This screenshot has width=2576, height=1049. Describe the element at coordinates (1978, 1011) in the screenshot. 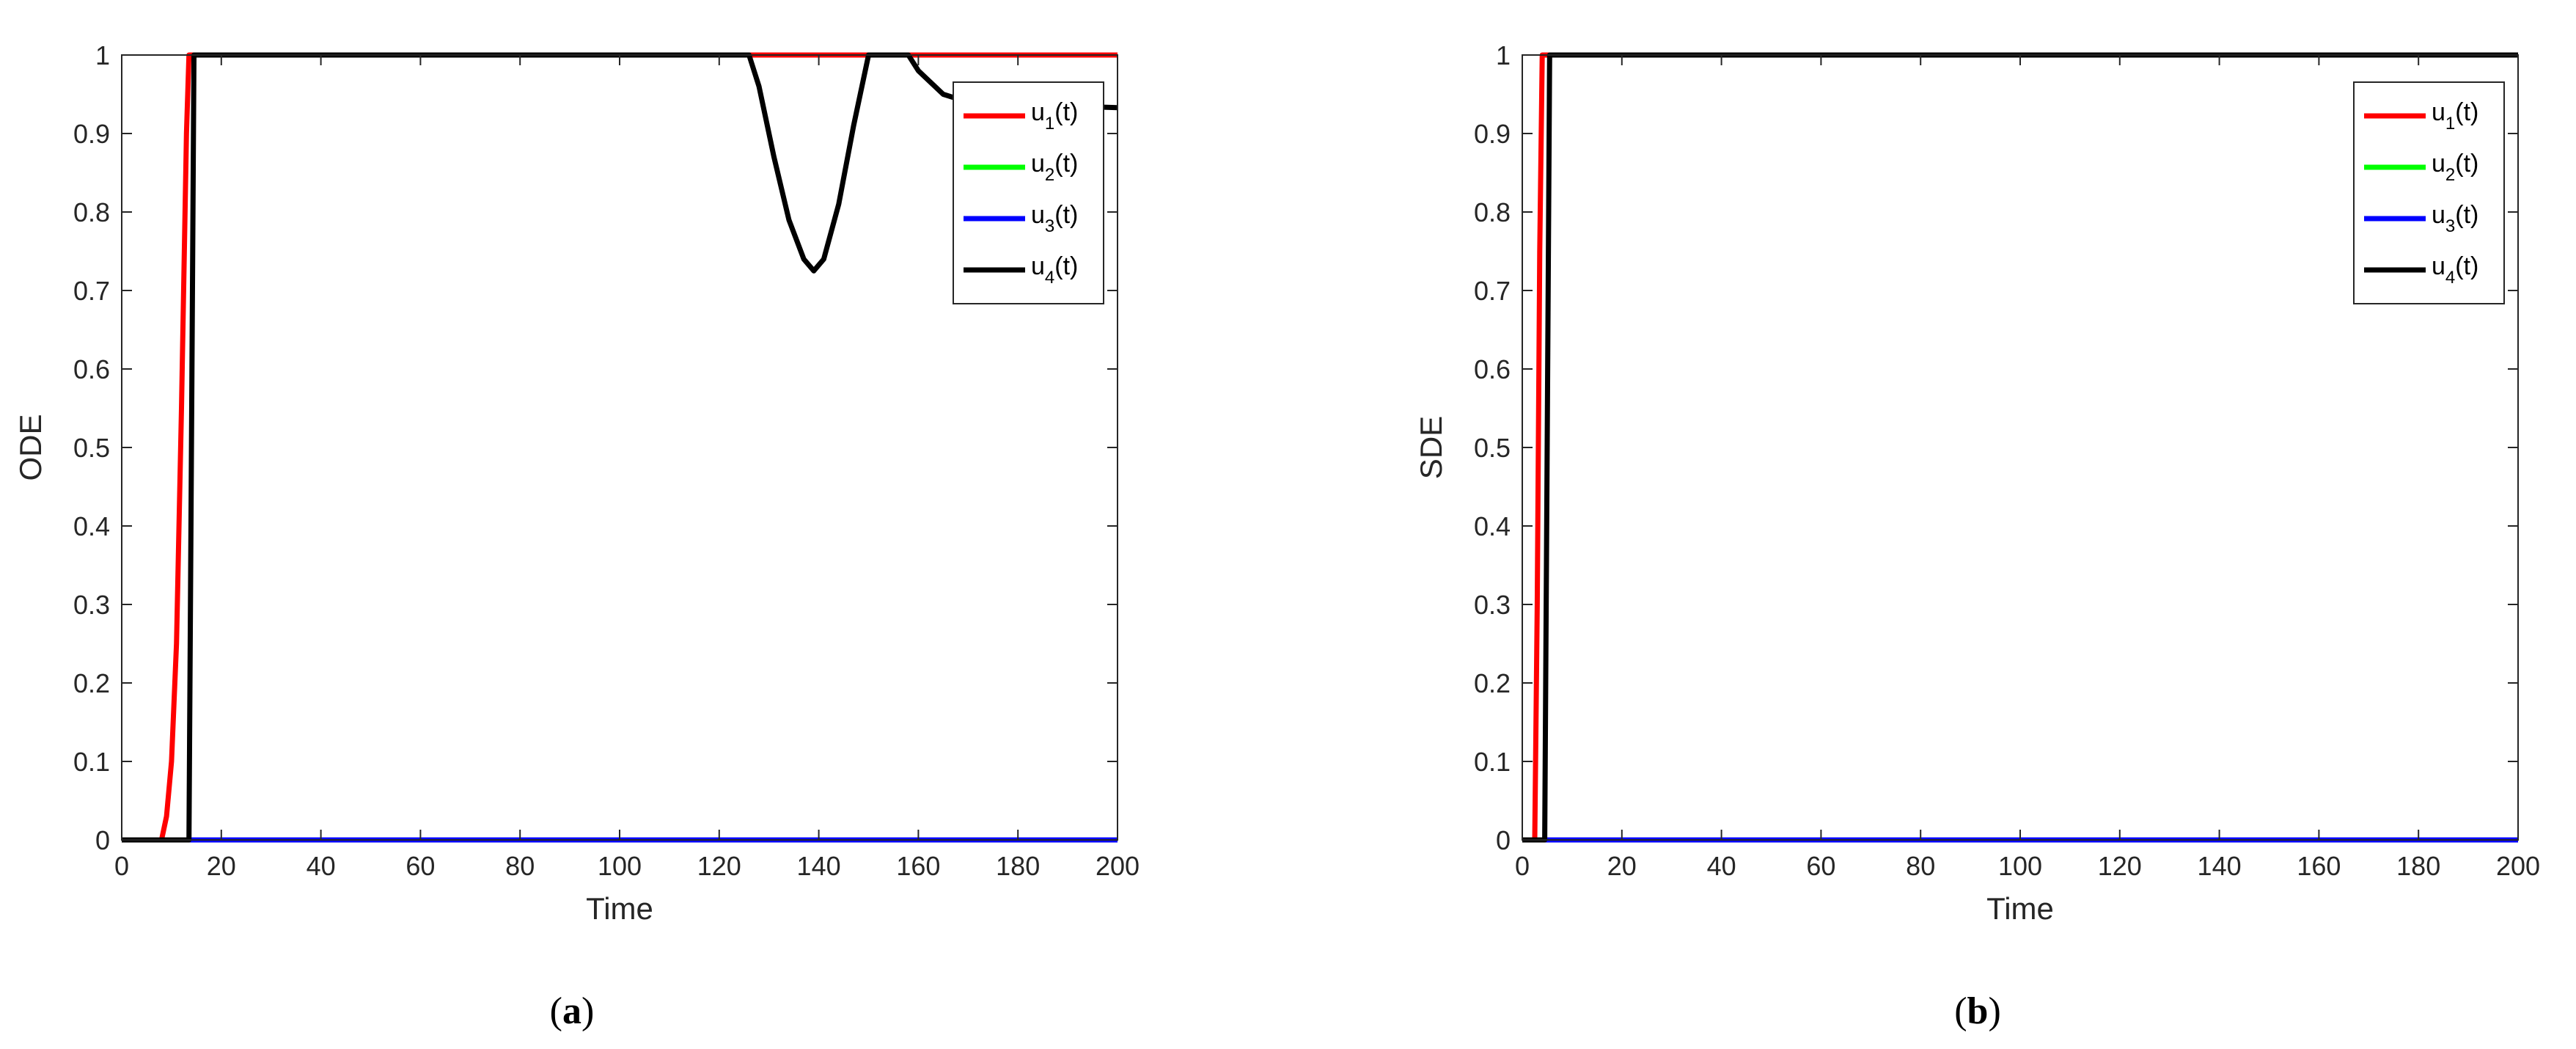

I see `panel-caption-b: (b)` at that location.